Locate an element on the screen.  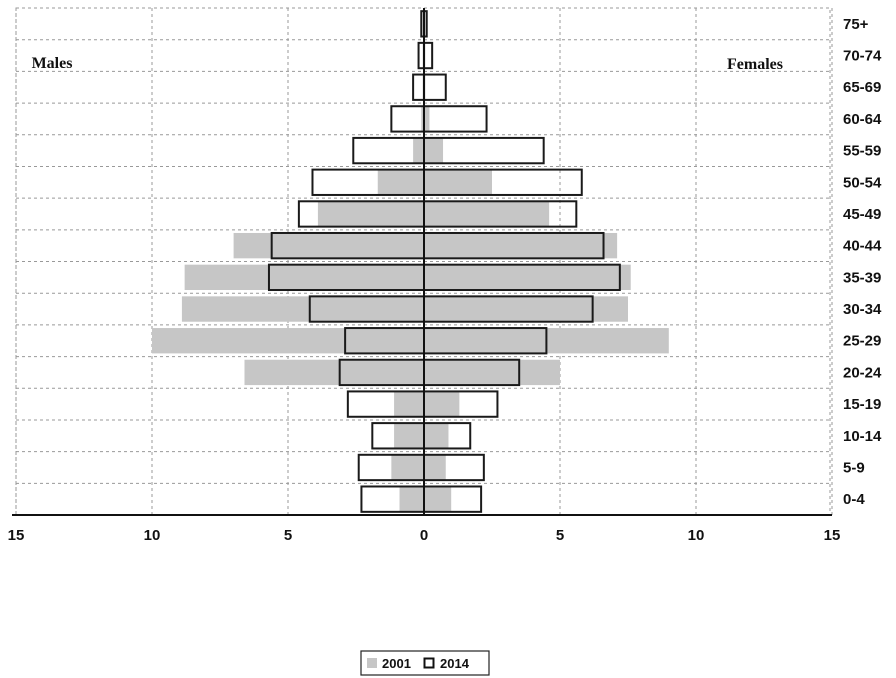
age-label-50-54: 50-54 is located at coordinates (862, 182).